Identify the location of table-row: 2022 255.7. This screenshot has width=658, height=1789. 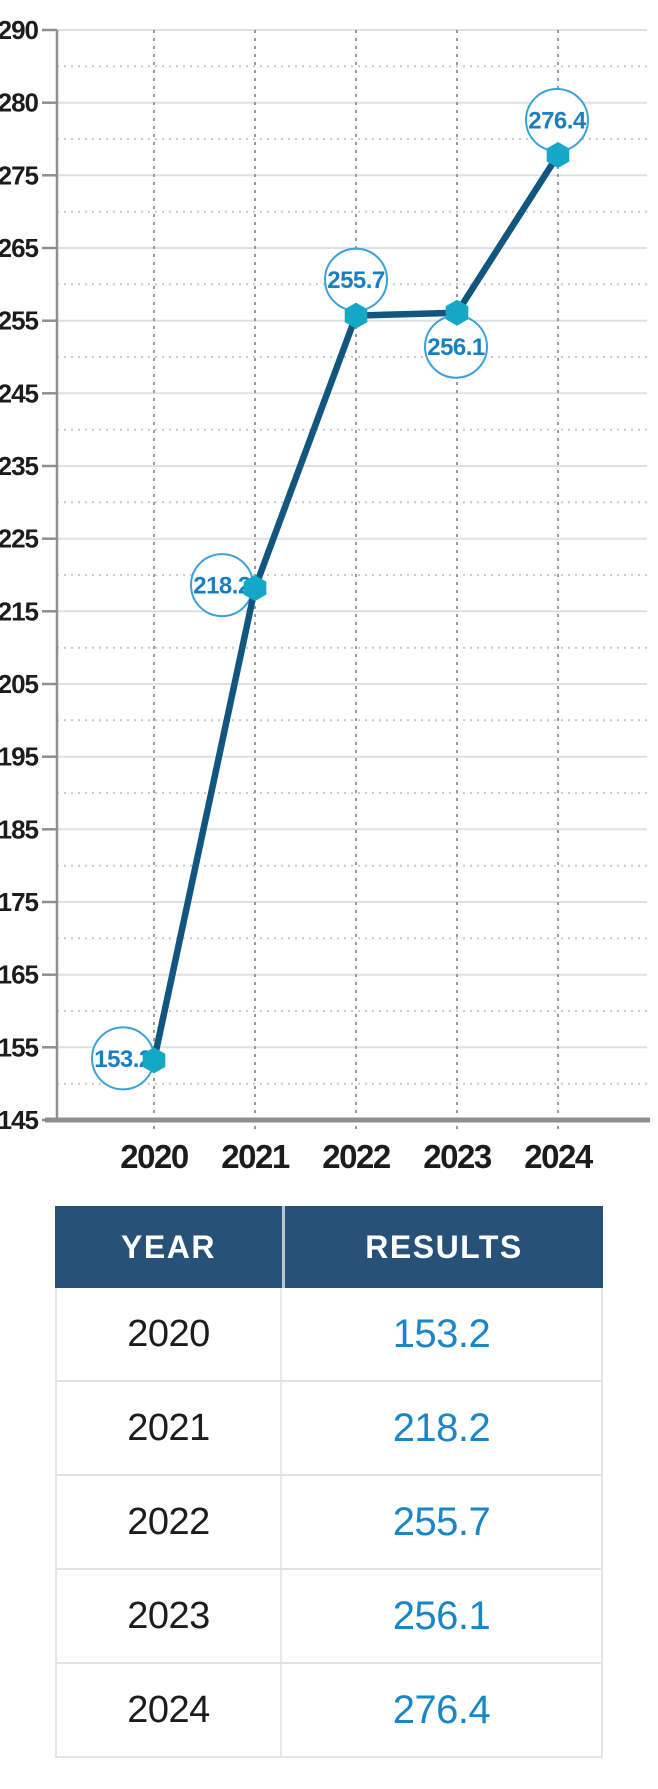
(329, 1523).